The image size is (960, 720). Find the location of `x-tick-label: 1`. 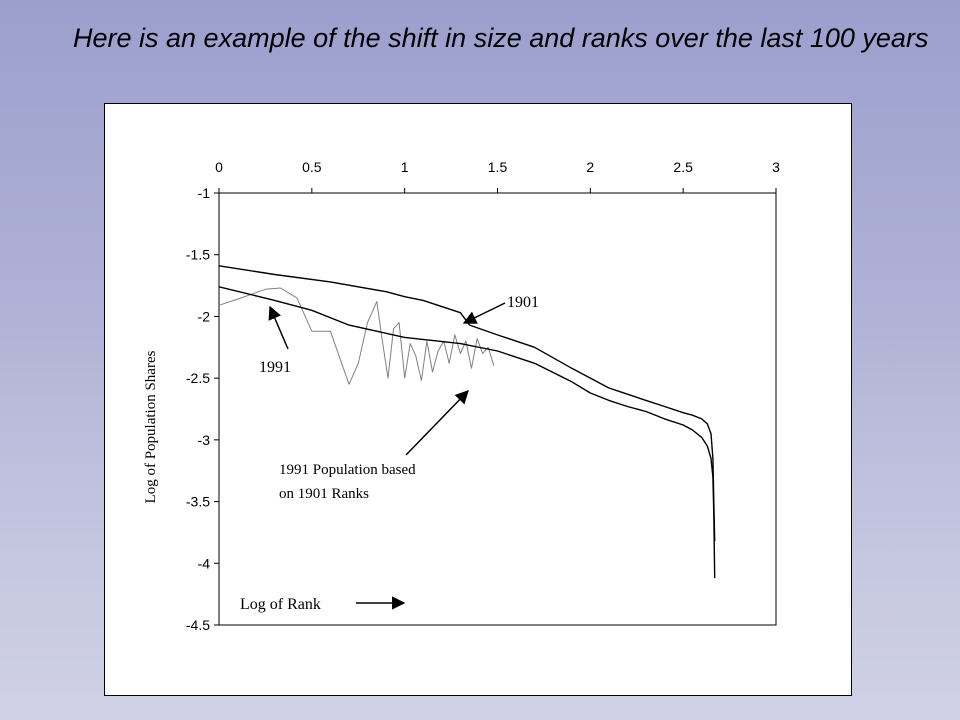

x-tick-label: 1 is located at coordinates (405, 167).